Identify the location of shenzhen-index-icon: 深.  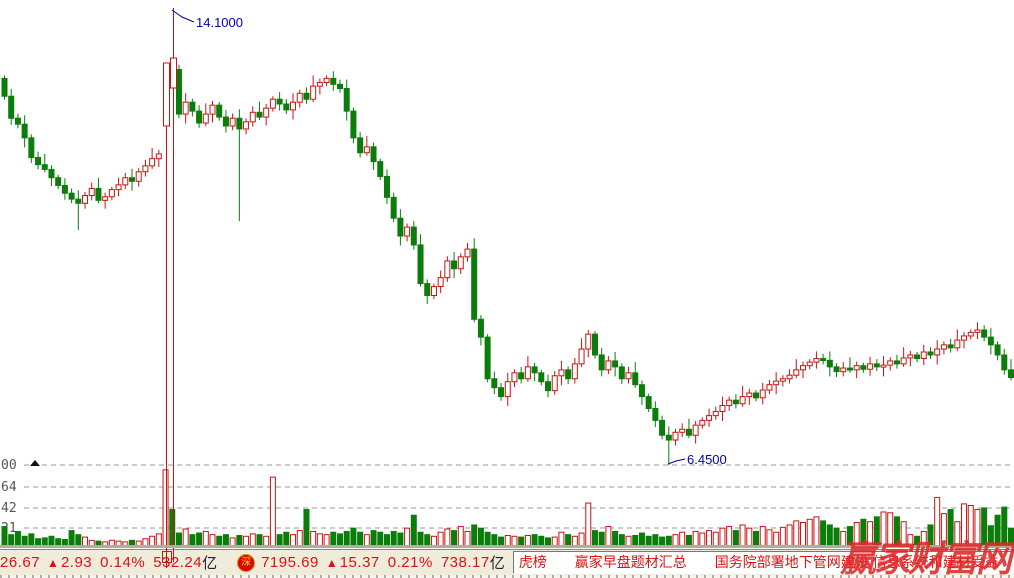
(246, 562).